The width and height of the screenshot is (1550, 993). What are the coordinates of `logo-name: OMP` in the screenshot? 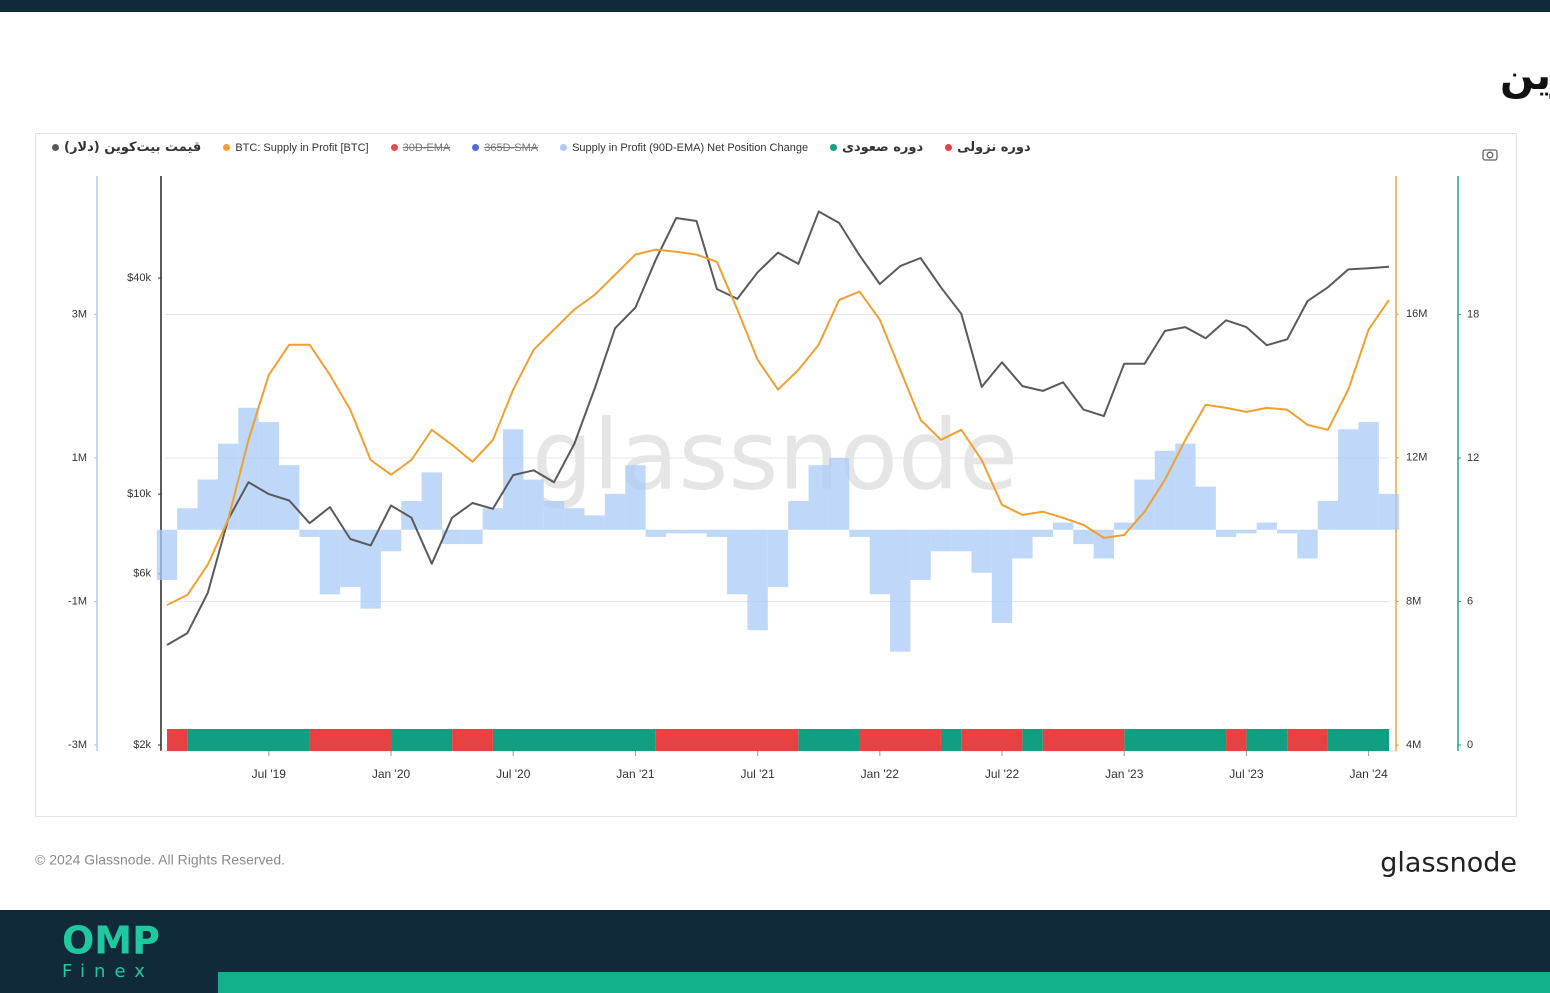 It's located at (111, 941).